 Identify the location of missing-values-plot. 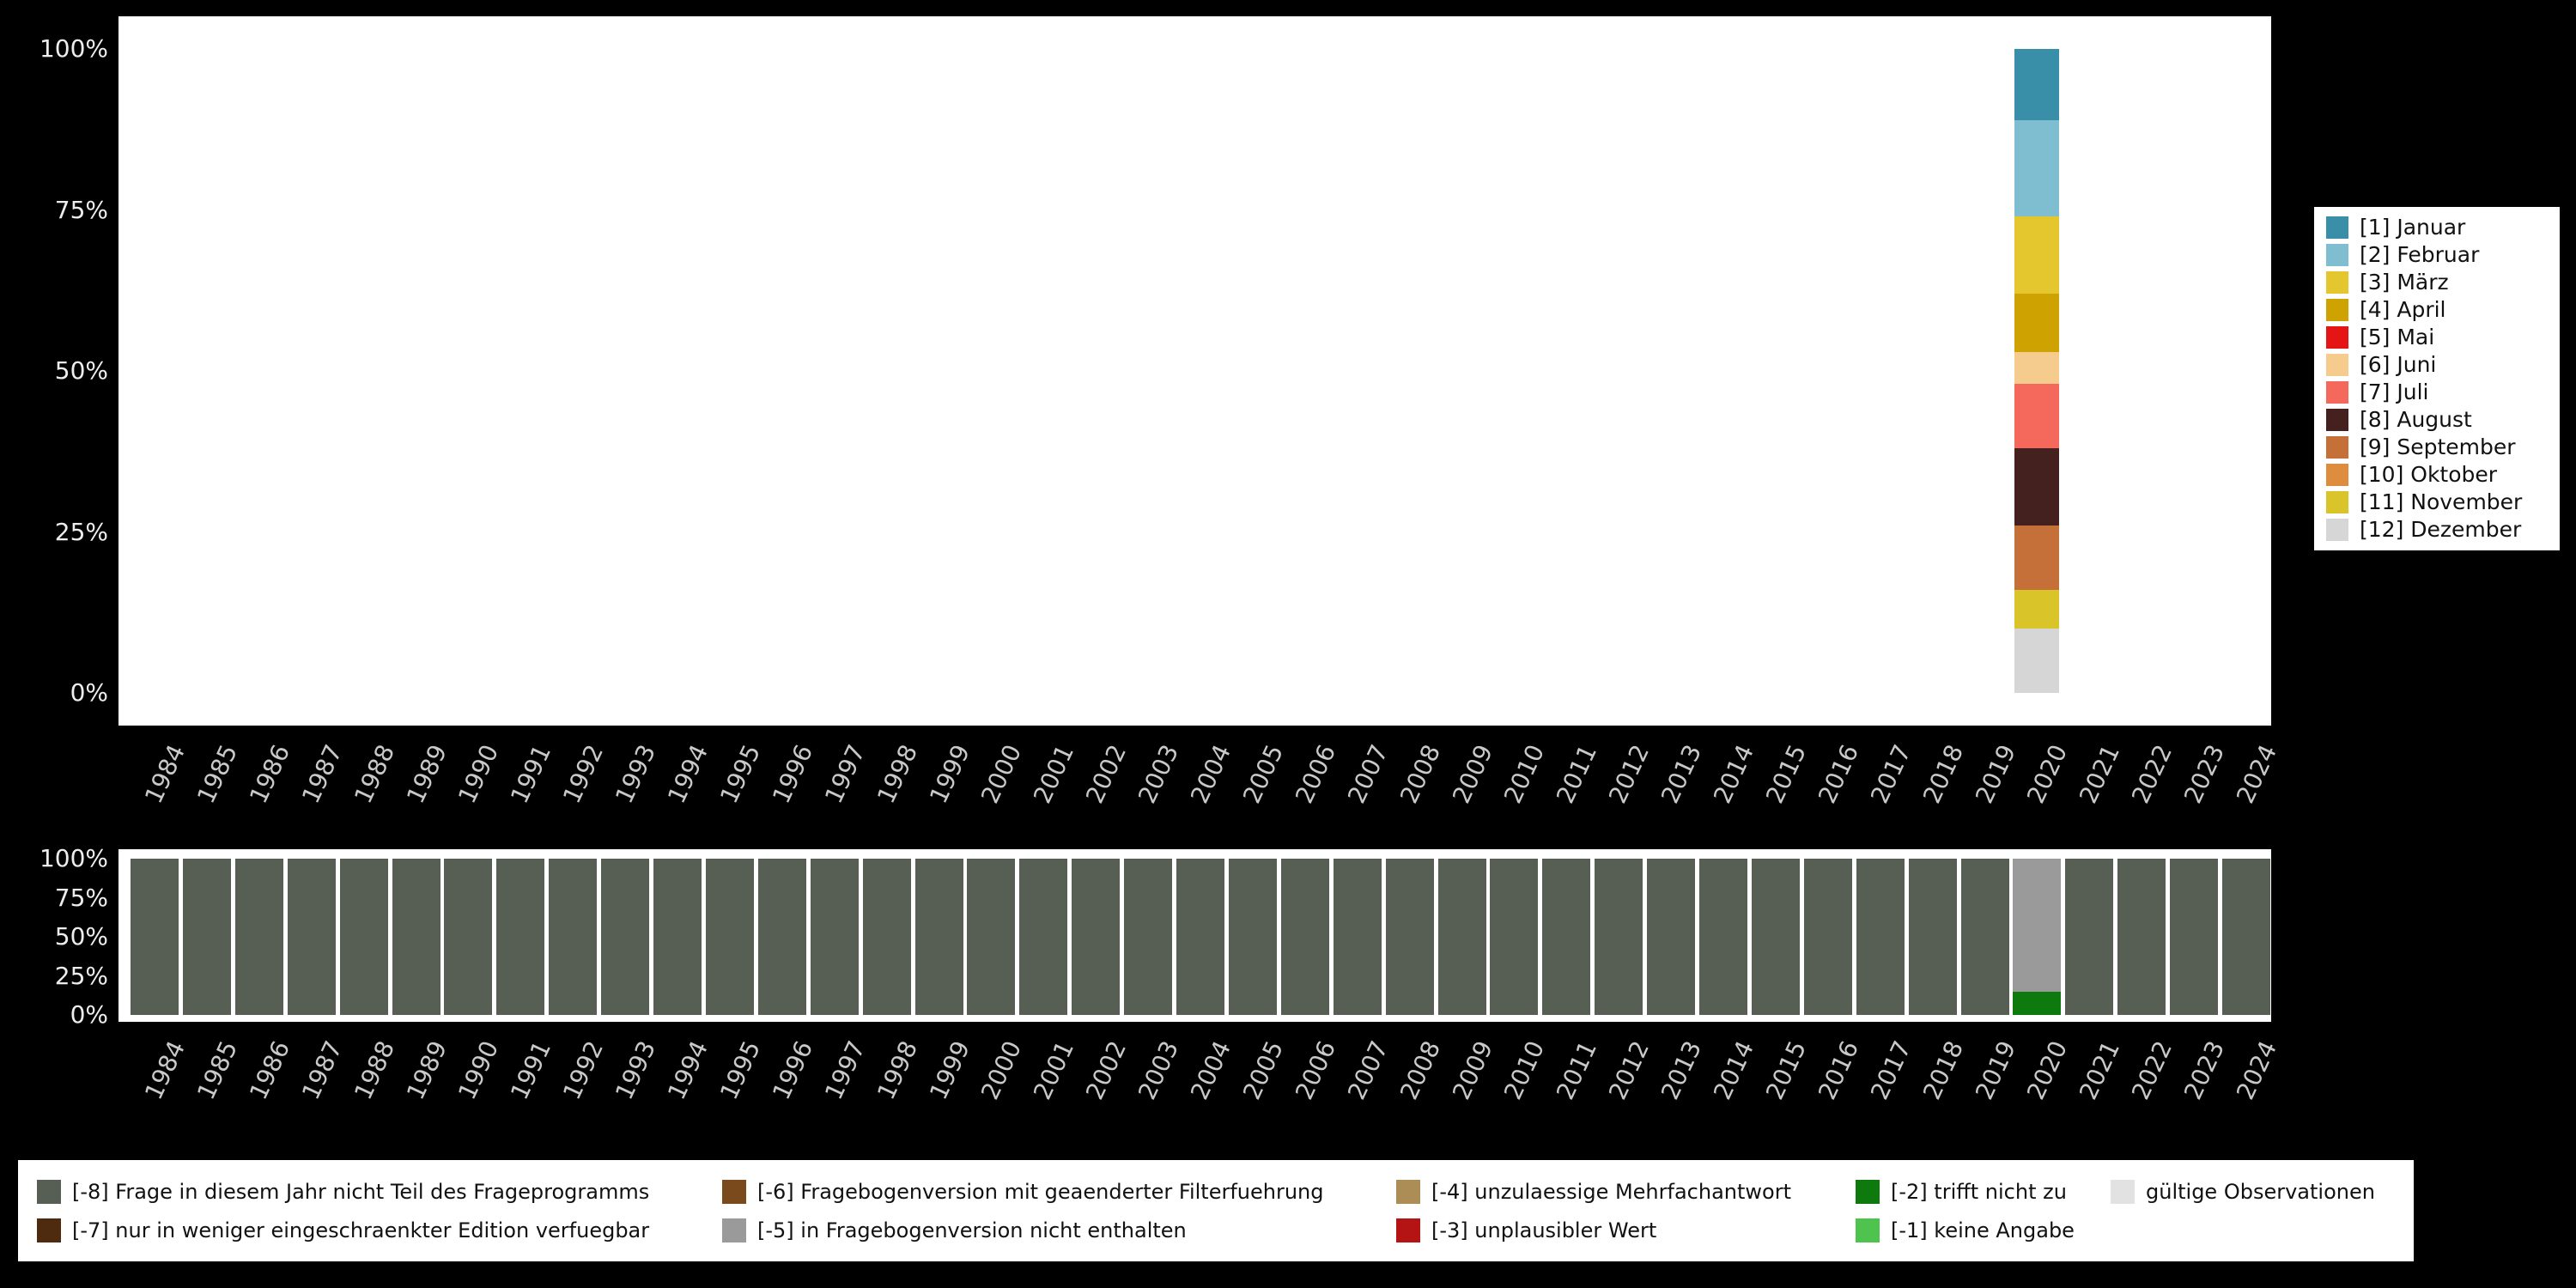
(1195, 936).